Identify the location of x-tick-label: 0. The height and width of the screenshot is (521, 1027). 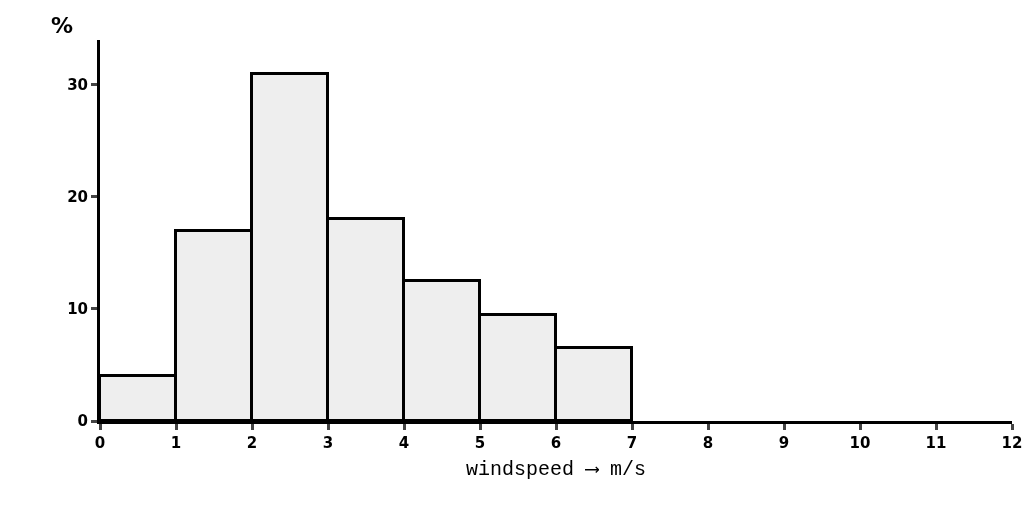
(100, 443).